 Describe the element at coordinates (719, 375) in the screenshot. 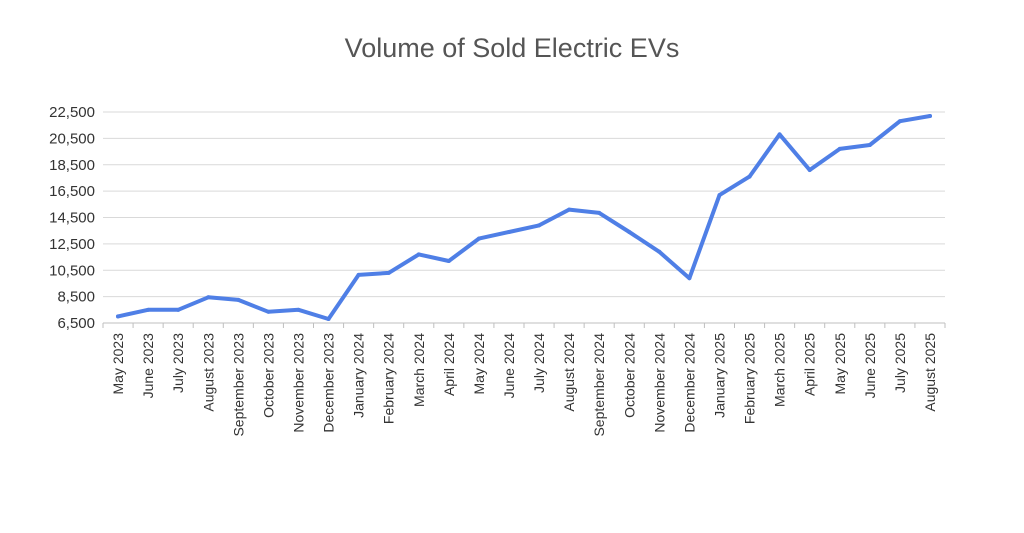

I see `x-tick-label: January 2025` at that location.